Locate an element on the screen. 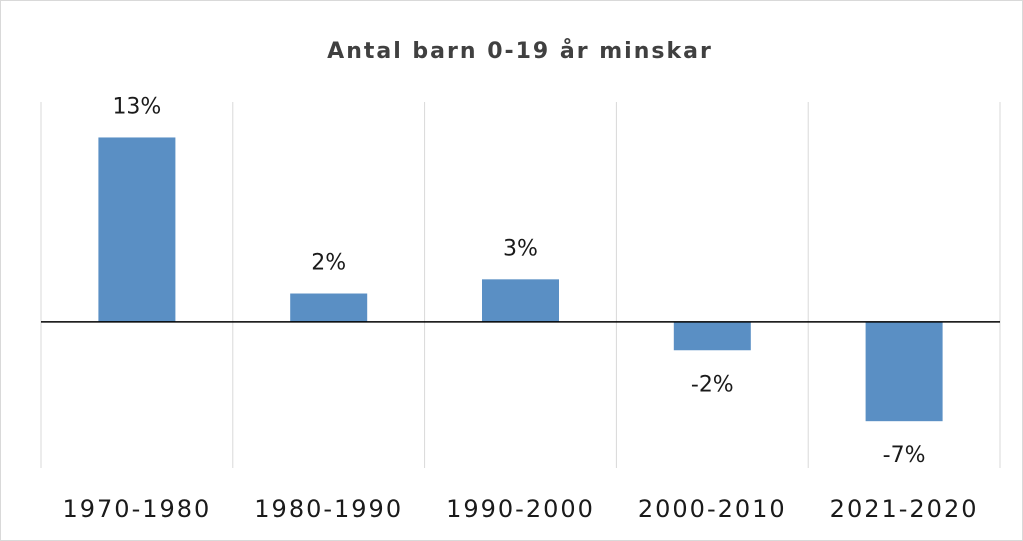 The image size is (1023, 541). chart-title: Antal barn 0-19 år minskar is located at coordinates (520, 51).